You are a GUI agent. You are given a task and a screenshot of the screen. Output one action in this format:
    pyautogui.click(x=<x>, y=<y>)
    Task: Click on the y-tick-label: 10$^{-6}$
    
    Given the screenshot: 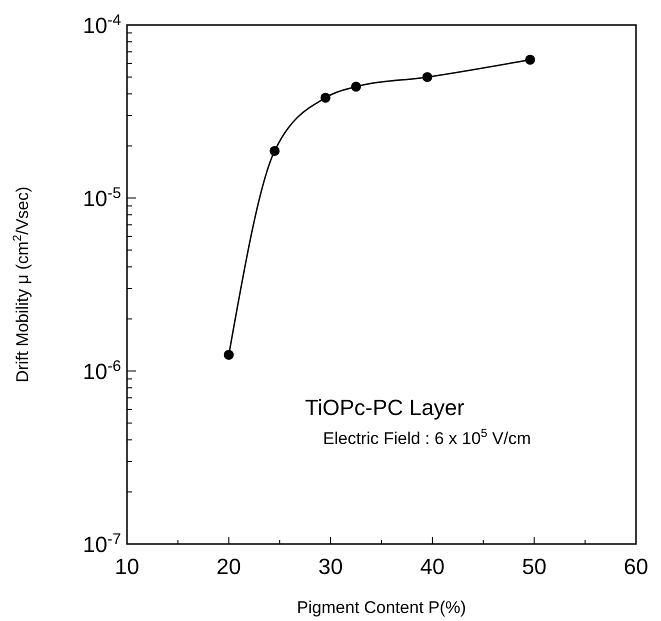 What is the action you would take?
    pyautogui.click(x=101, y=371)
    